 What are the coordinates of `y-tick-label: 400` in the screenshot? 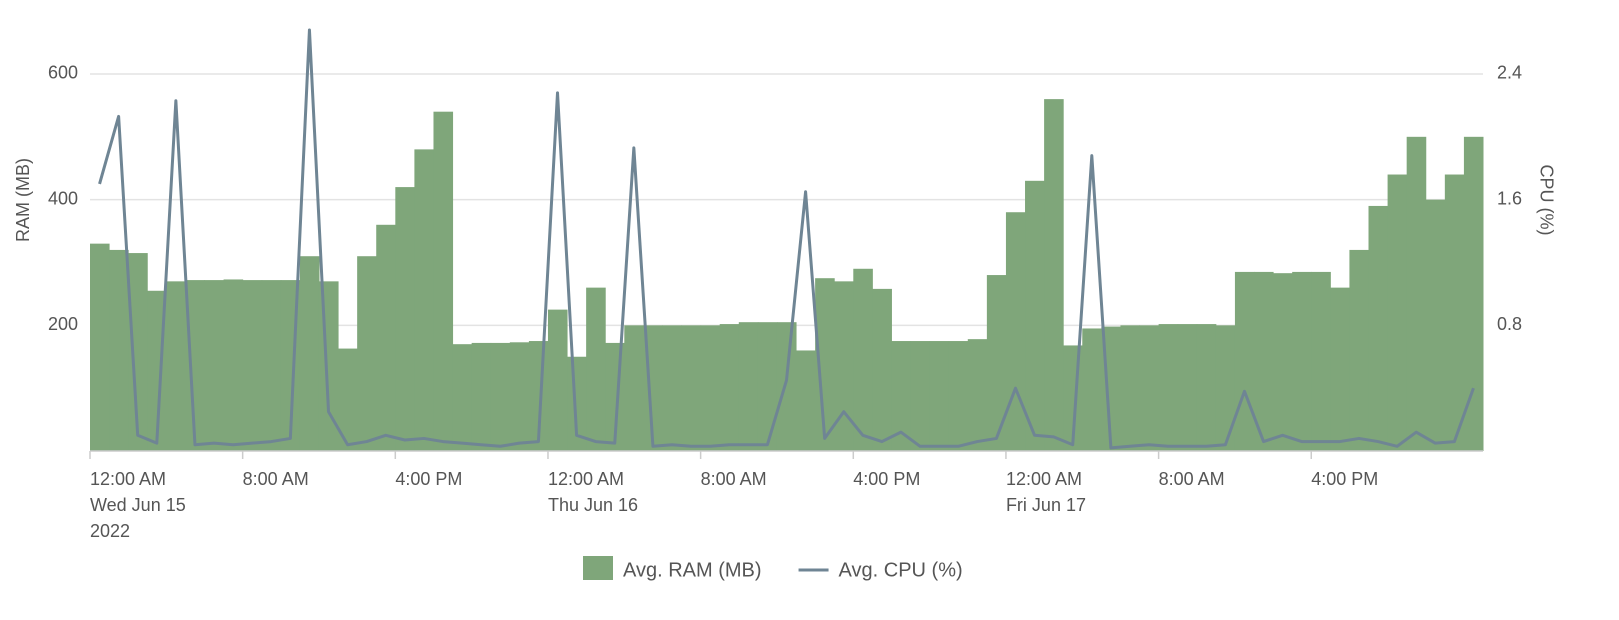 It's located at (63, 198).